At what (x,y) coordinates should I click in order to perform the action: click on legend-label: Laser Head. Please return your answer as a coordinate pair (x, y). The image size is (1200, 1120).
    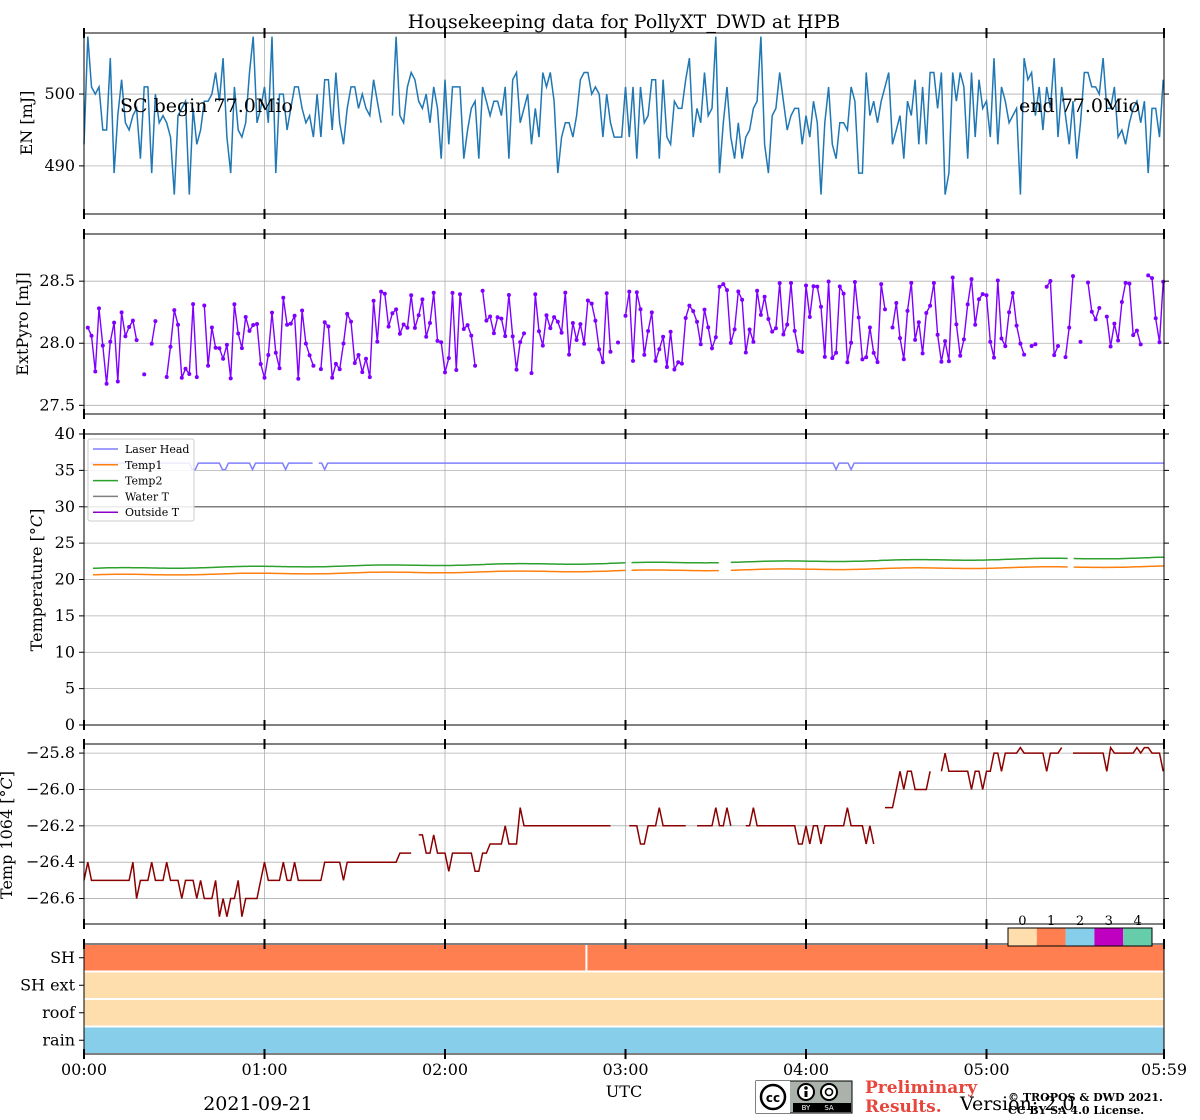
    Looking at the image, I should click on (157, 449).